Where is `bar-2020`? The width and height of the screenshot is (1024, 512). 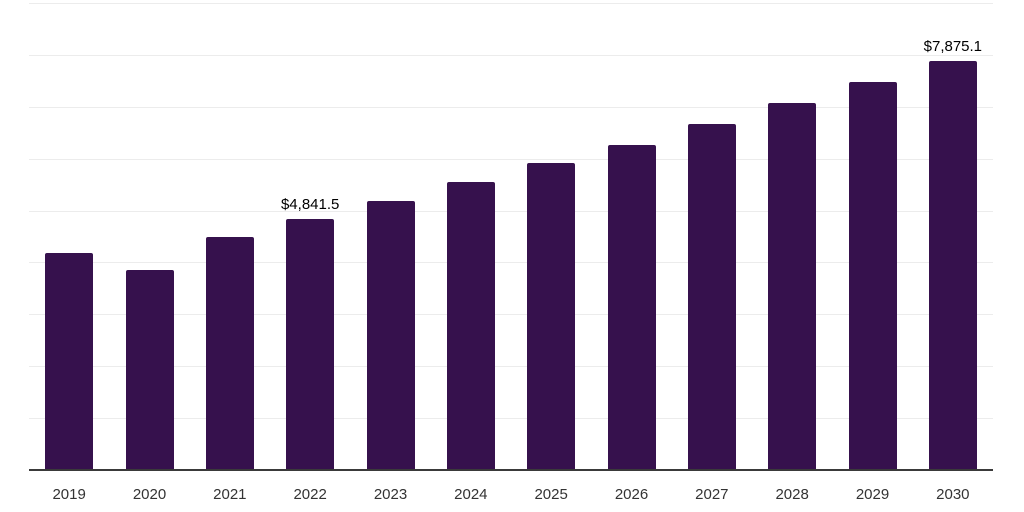
bar-2020 is located at coordinates (149, 369).